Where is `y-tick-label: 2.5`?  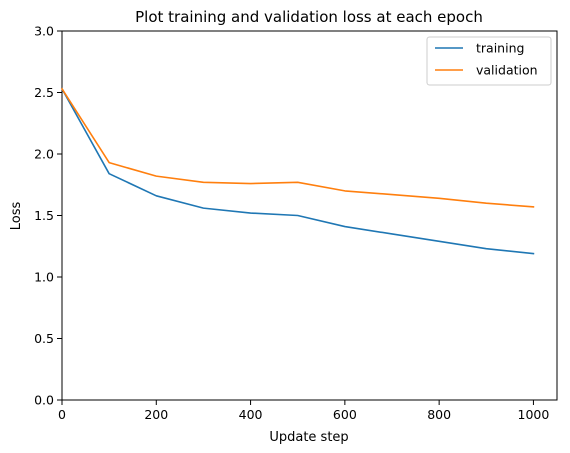 y-tick-label: 2.5 is located at coordinates (44, 92).